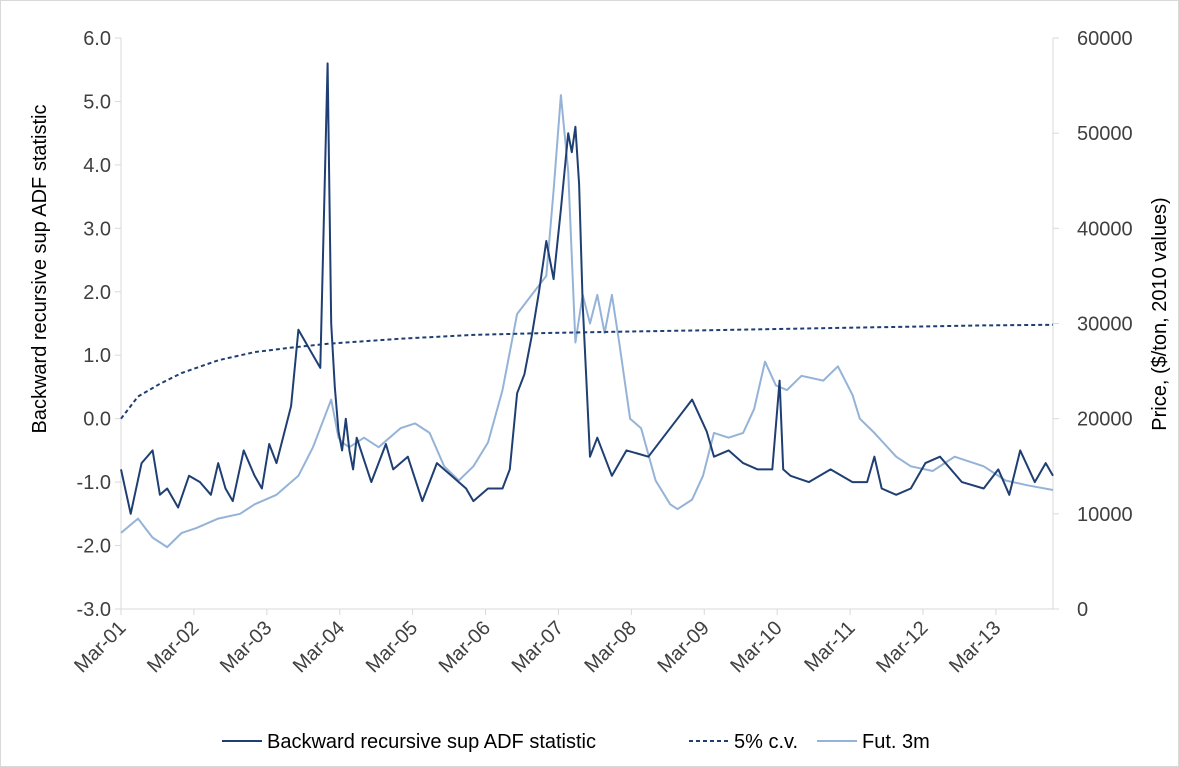 The height and width of the screenshot is (767, 1179). Describe the element at coordinates (1105, 134) in the screenshot. I see `right-tick-label: 50000` at that location.